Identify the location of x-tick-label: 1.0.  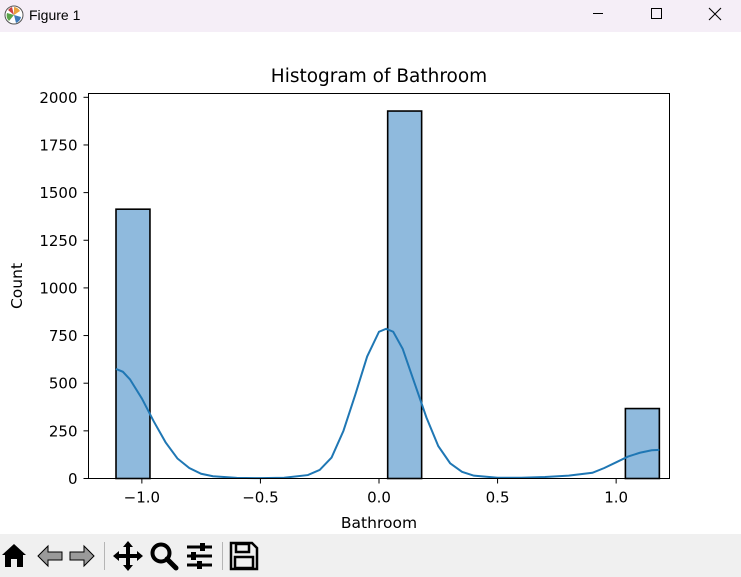
(616, 498).